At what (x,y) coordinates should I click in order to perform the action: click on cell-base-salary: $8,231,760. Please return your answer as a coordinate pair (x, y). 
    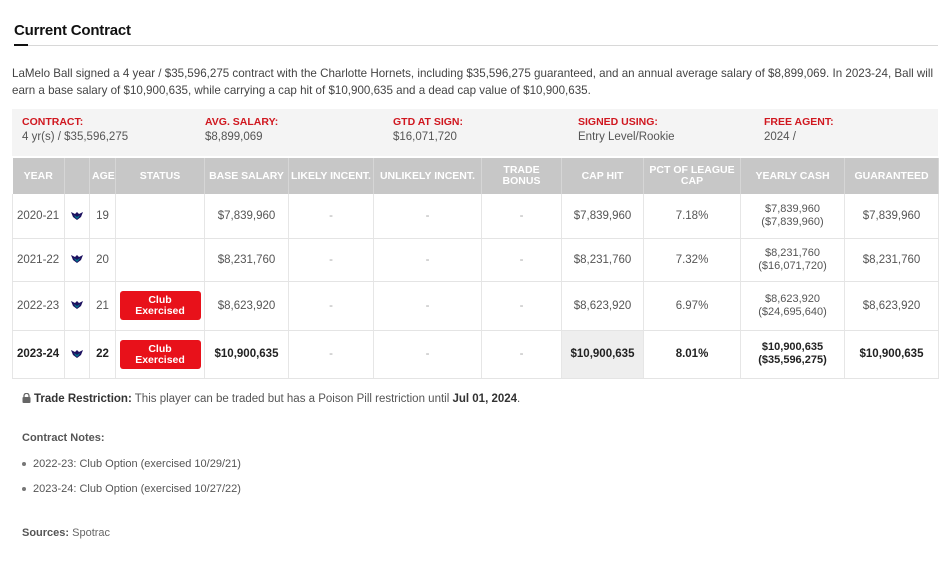
    Looking at the image, I should click on (246, 260).